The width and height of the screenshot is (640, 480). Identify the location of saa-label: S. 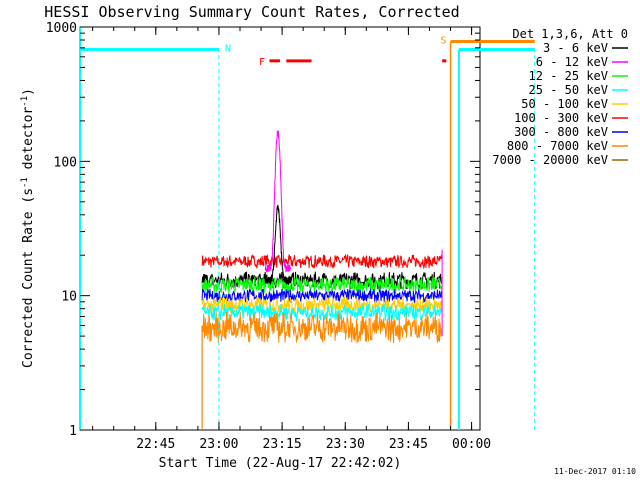
(444, 40).